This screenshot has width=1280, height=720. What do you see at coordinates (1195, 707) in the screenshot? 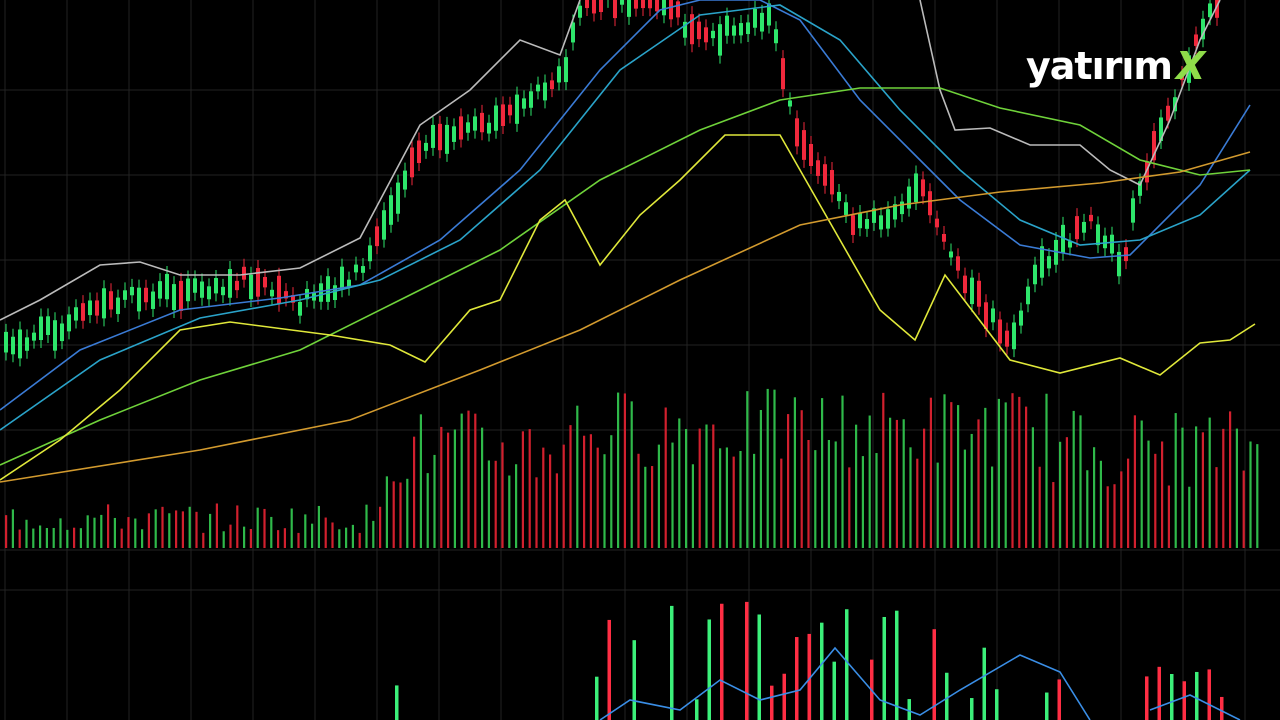
I see `indicator-line` at bounding box center [1195, 707].